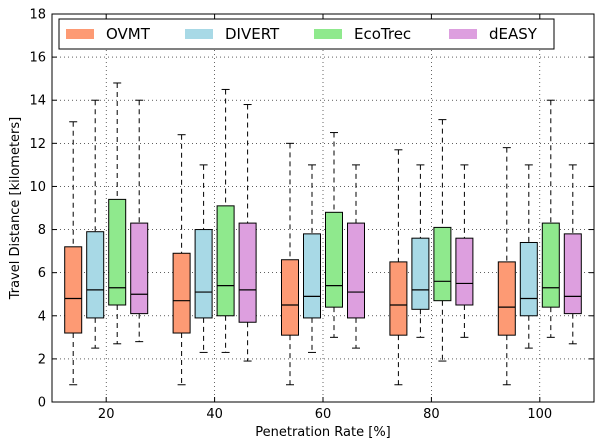  I want to click on x-axis-label: Penetration Rate [%], so click(323, 432).